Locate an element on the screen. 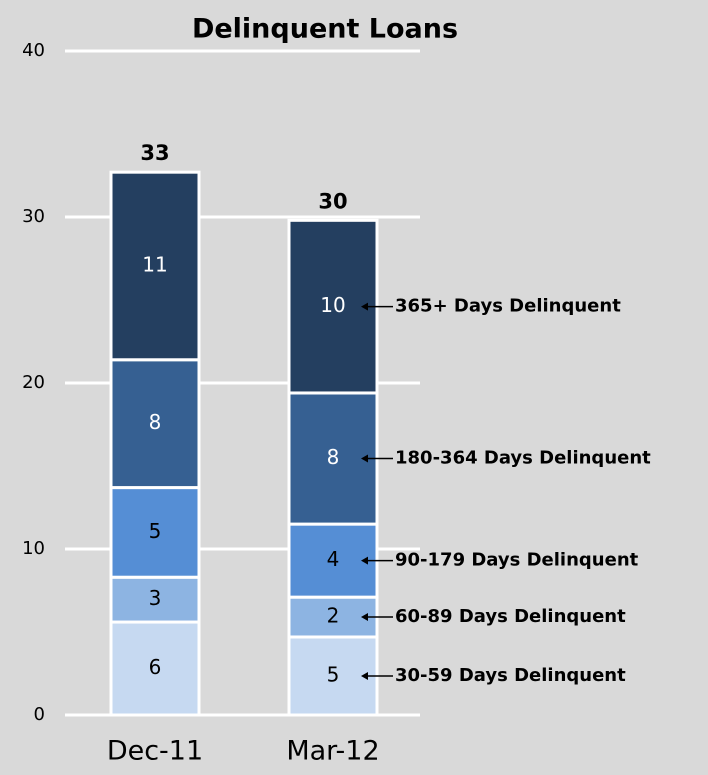 This screenshot has width=708, height=775. y-tick-label: 40 is located at coordinates (33, 50).